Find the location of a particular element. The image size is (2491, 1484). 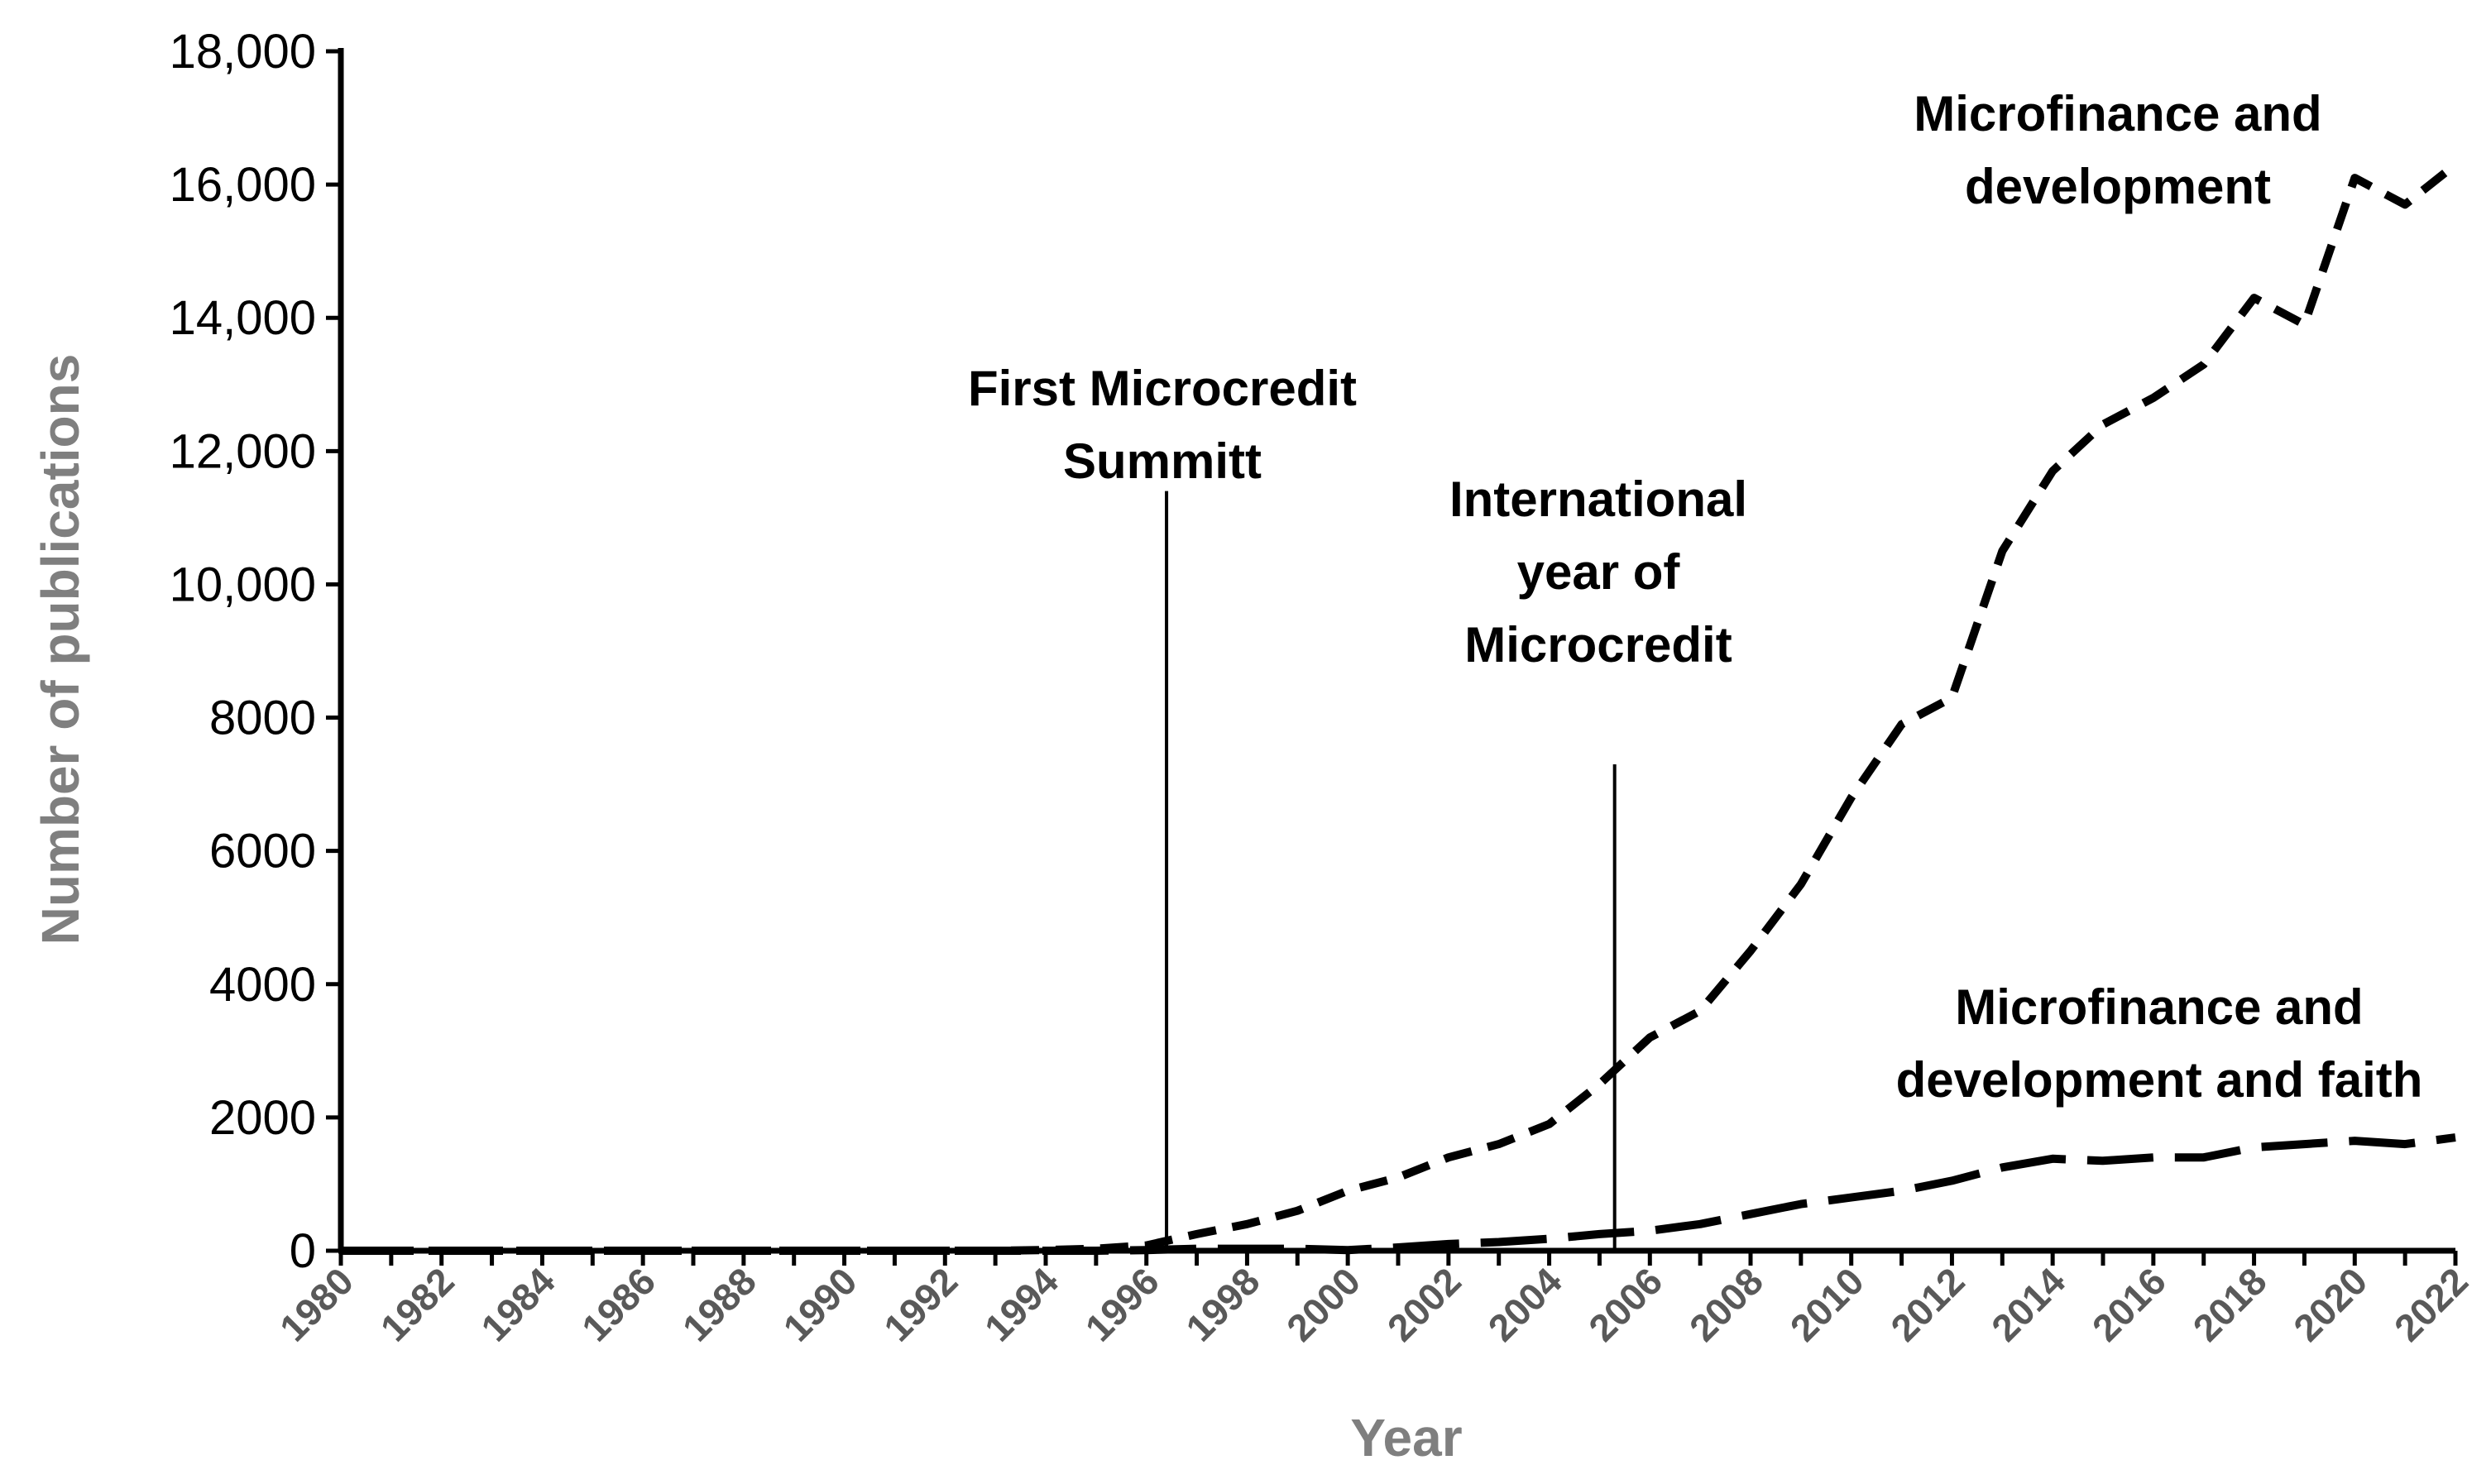

series-label-2: development and faith is located at coordinates (2159, 1080).